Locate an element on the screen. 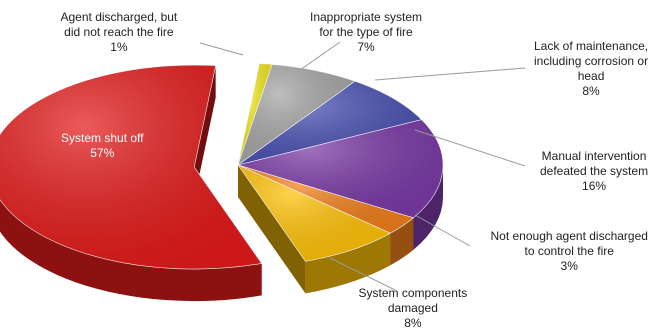 Image resolution: width=661 pixels, height=333 pixels. slice-label-value: 1% is located at coordinates (119, 47).